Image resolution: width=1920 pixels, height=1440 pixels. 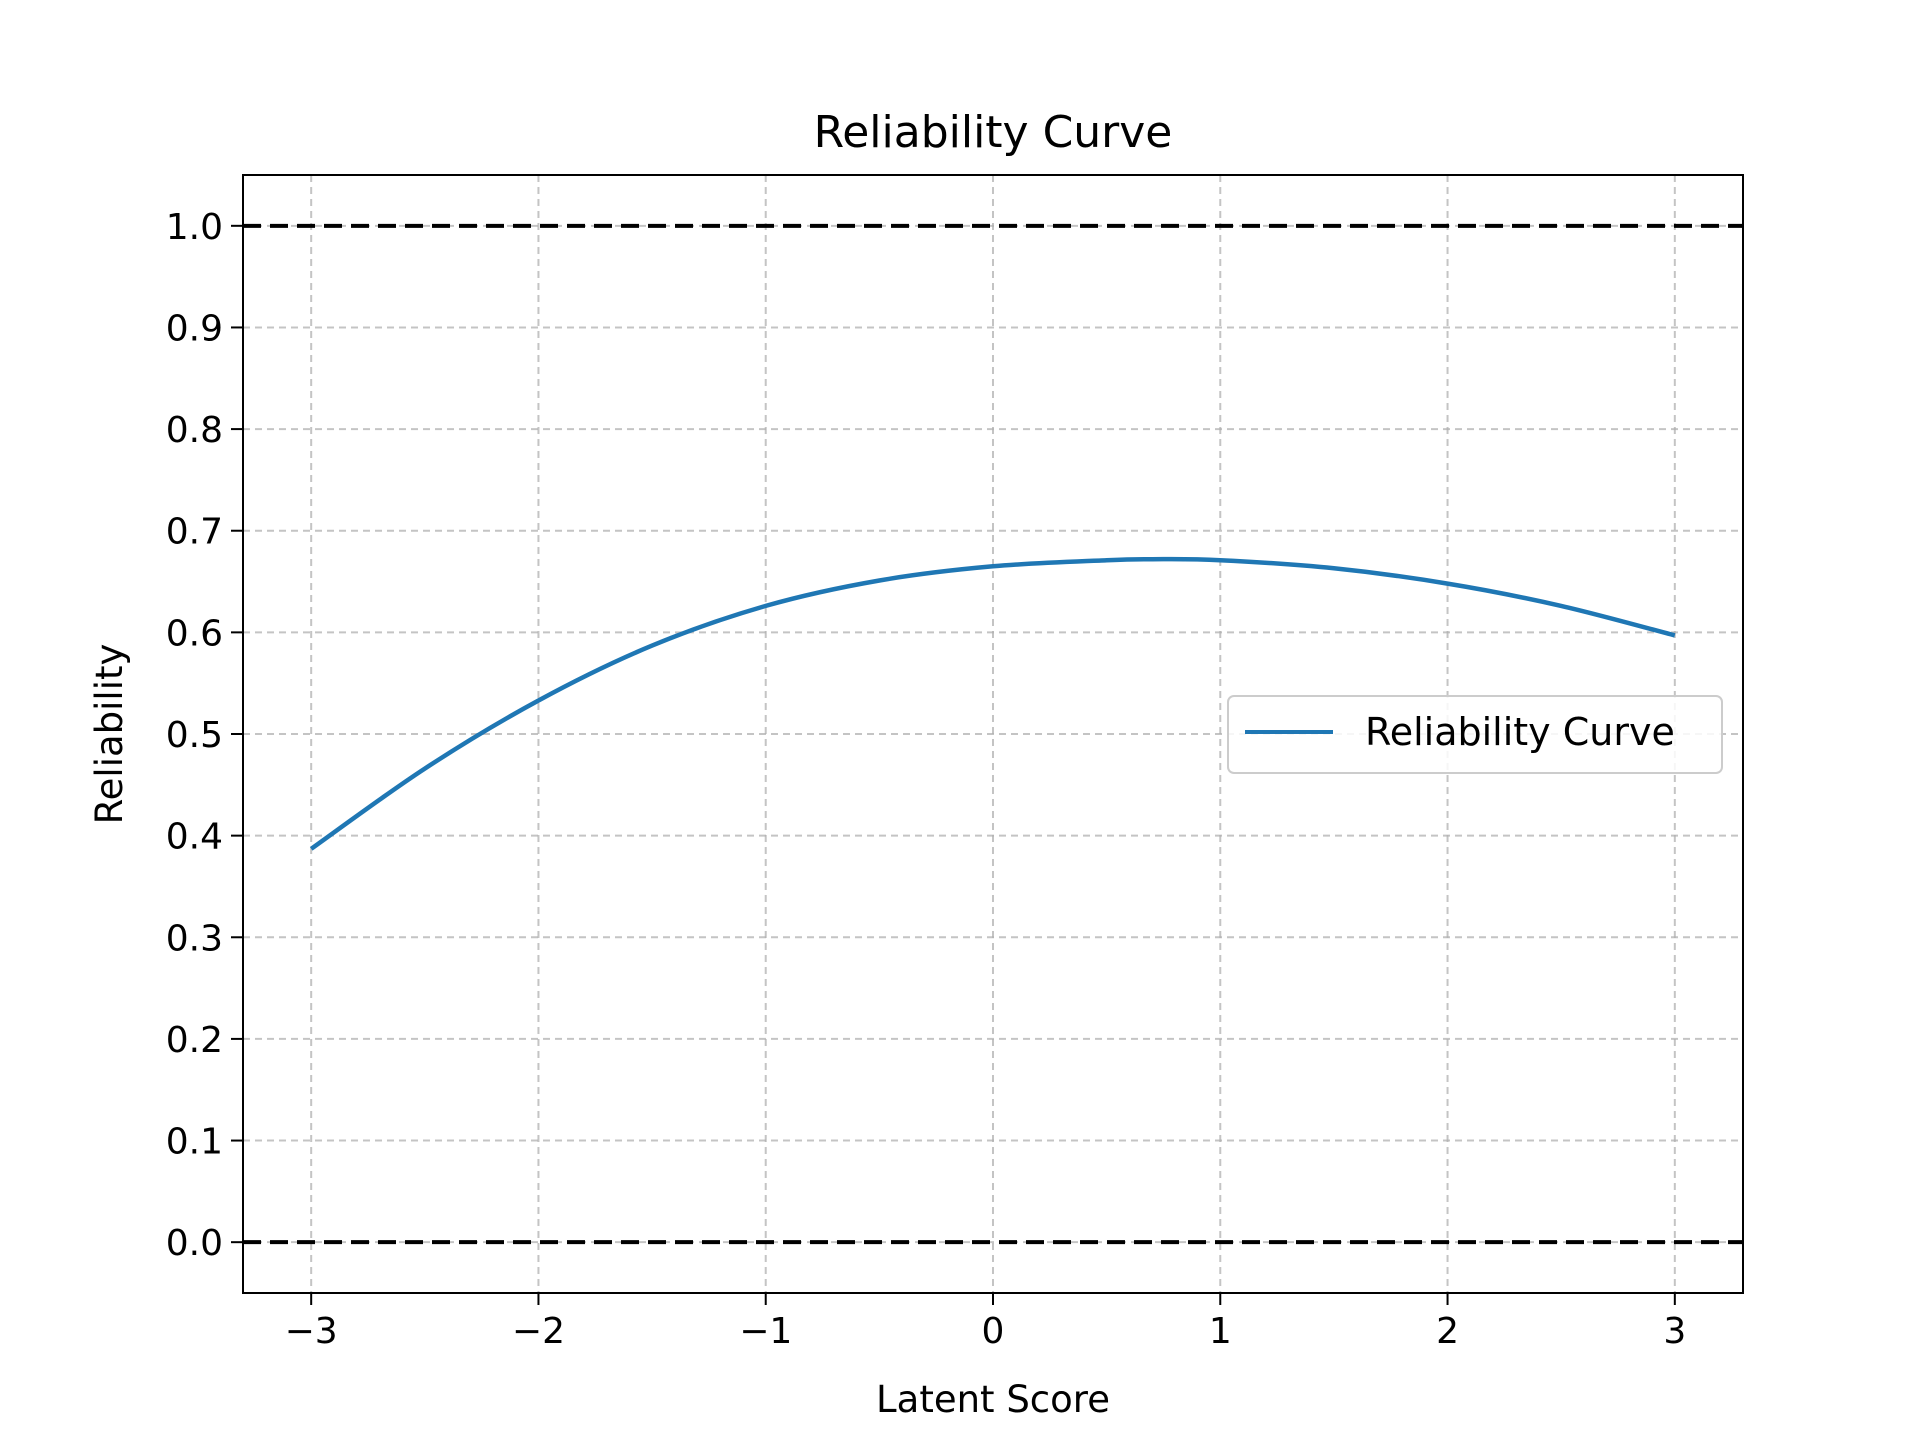 What do you see at coordinates (993, 1399) in the screenshot?
I see `x-axis-title: Latent Score` at bounding box center [993, 1399].